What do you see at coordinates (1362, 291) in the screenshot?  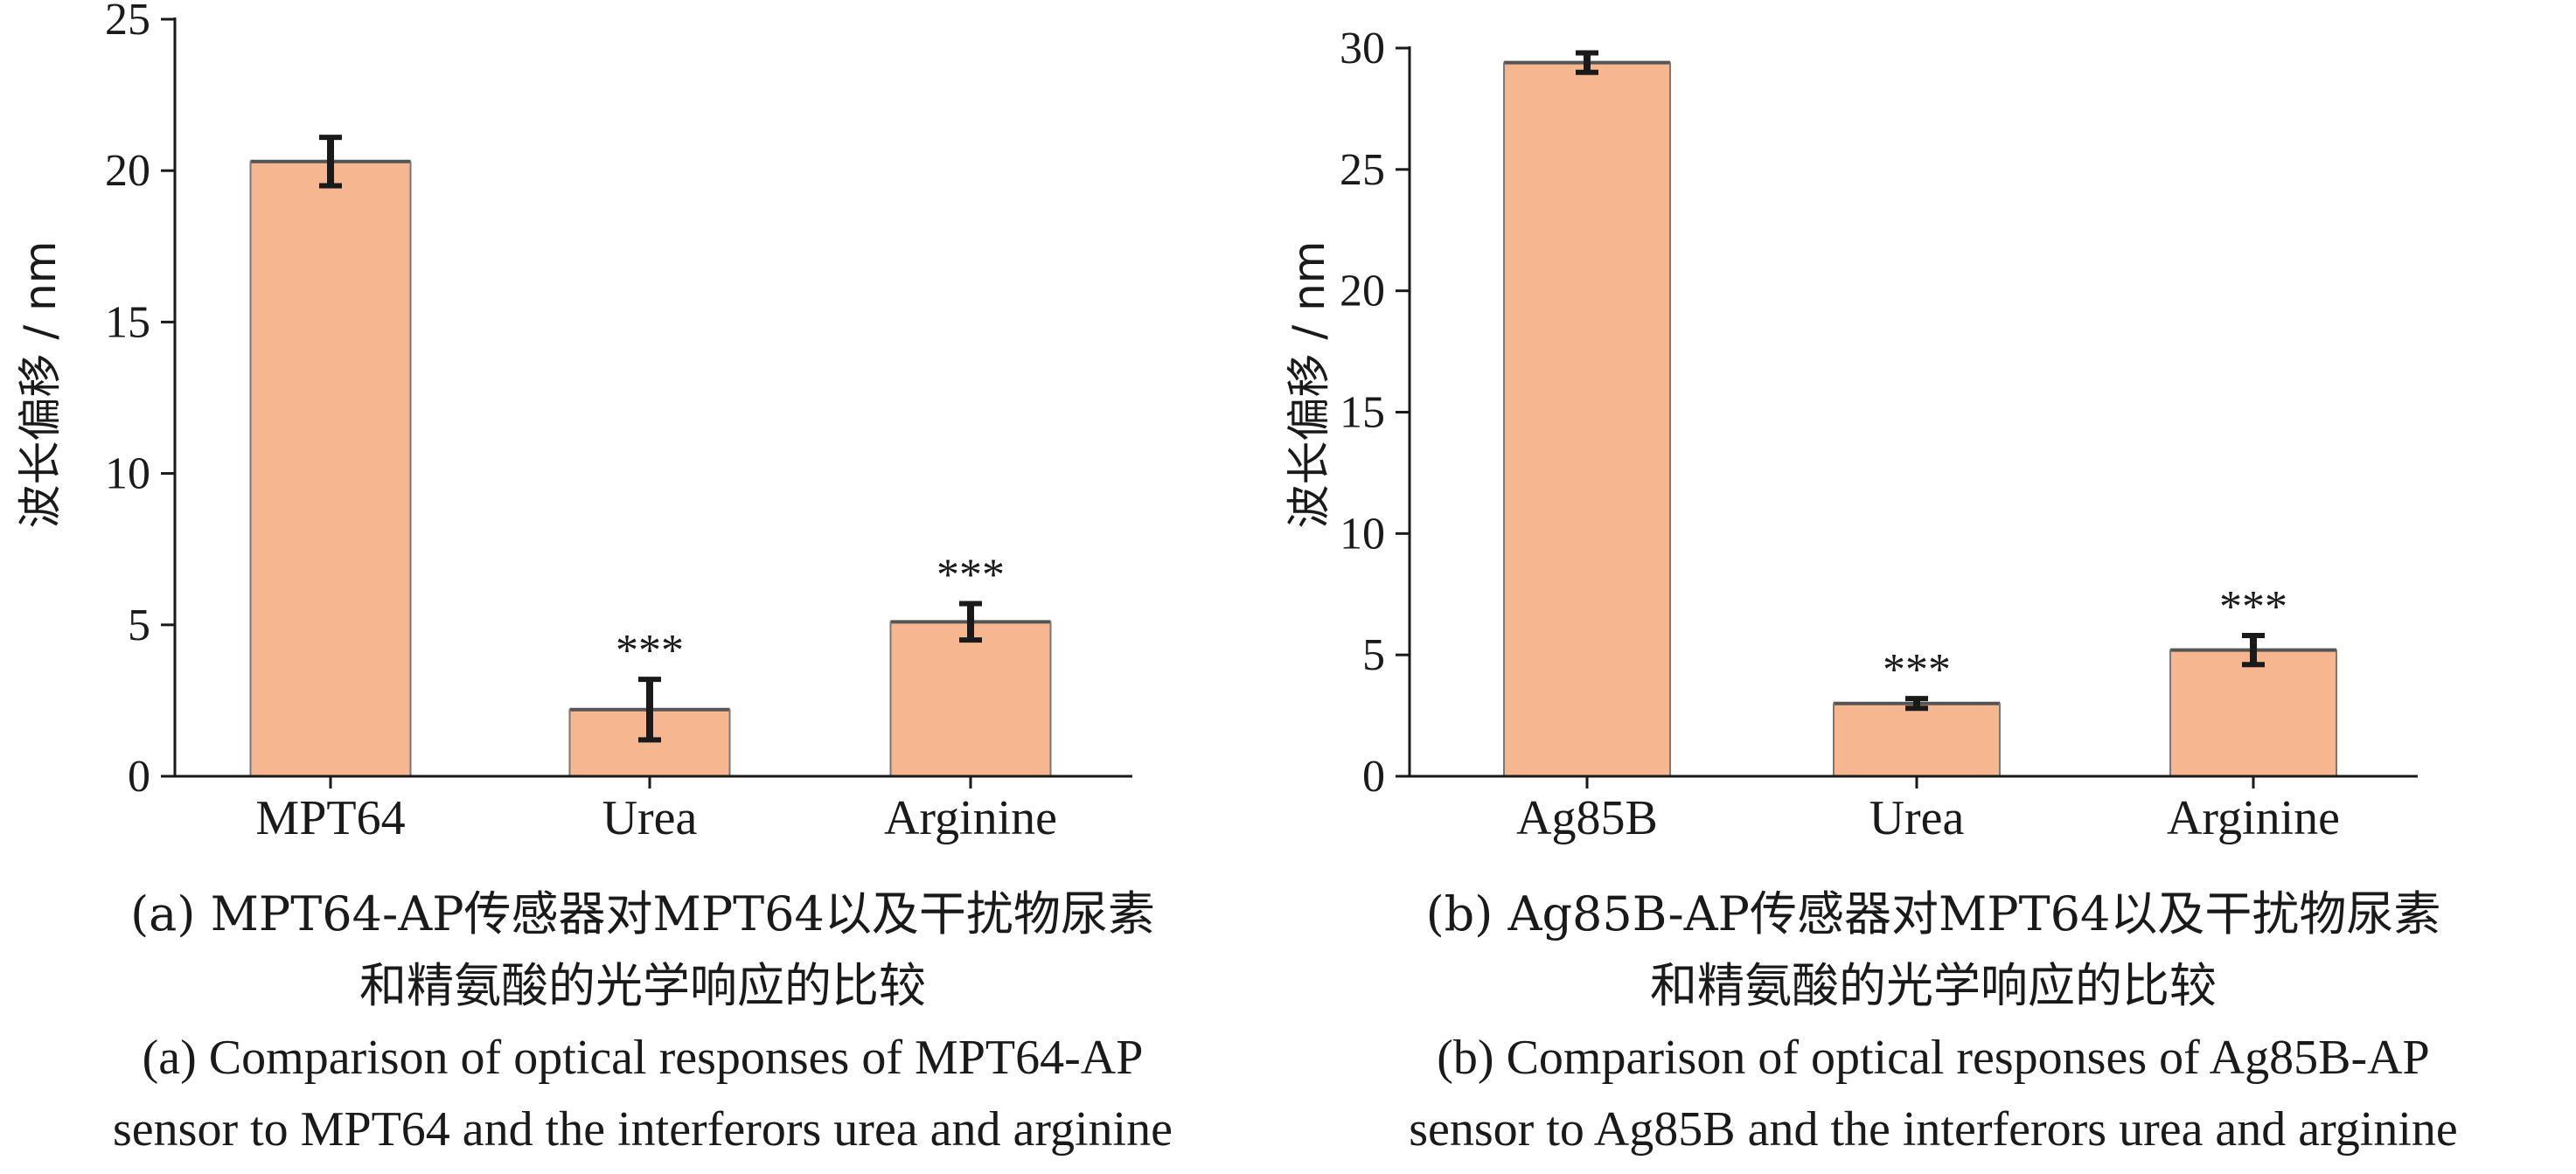 I see `y-tick-label-b-4: 20` at bounding box center [1362, 291].